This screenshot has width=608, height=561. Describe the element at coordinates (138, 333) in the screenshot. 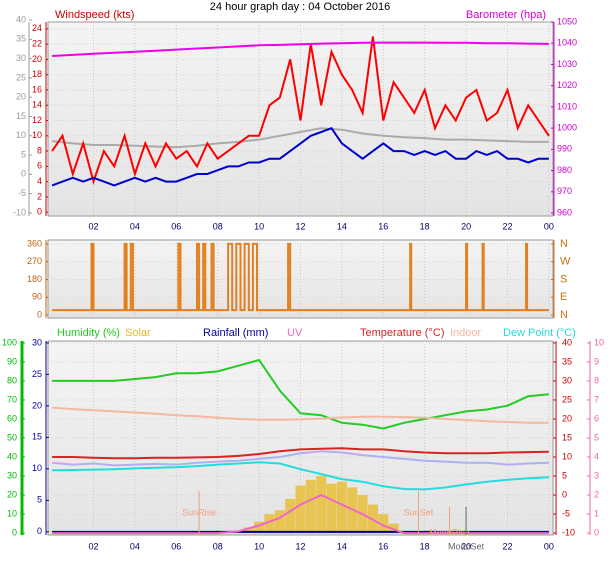

I see `legend-label: Solar` at that location.